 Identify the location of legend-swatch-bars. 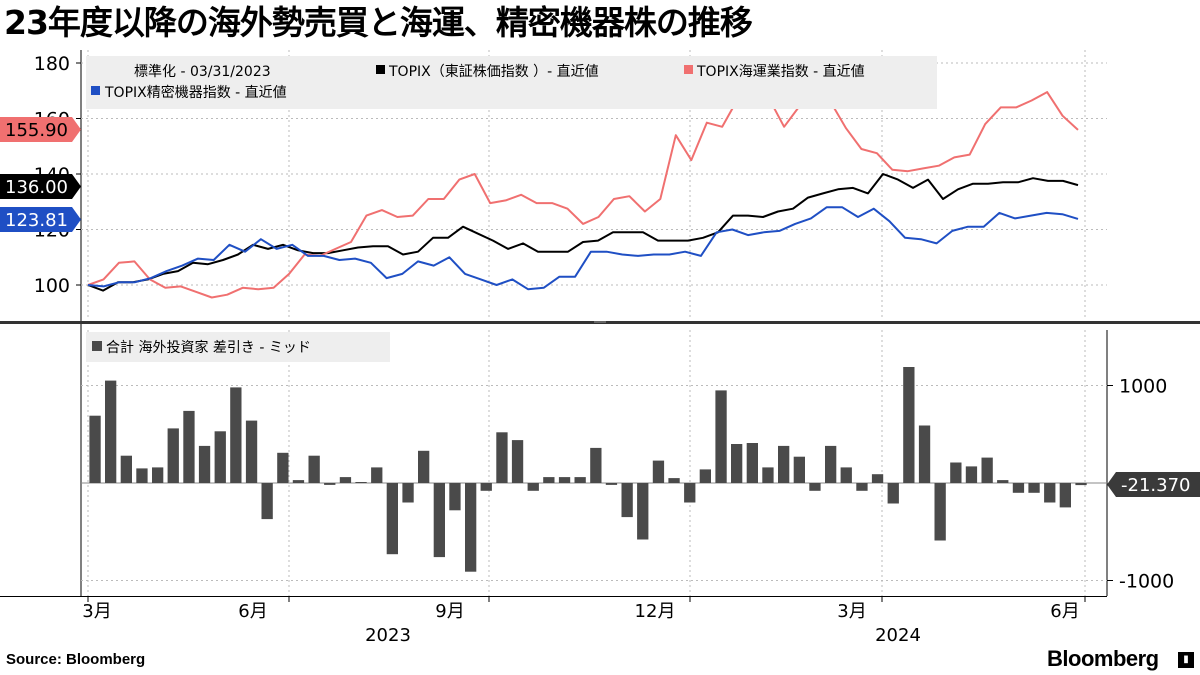
(97, 346).